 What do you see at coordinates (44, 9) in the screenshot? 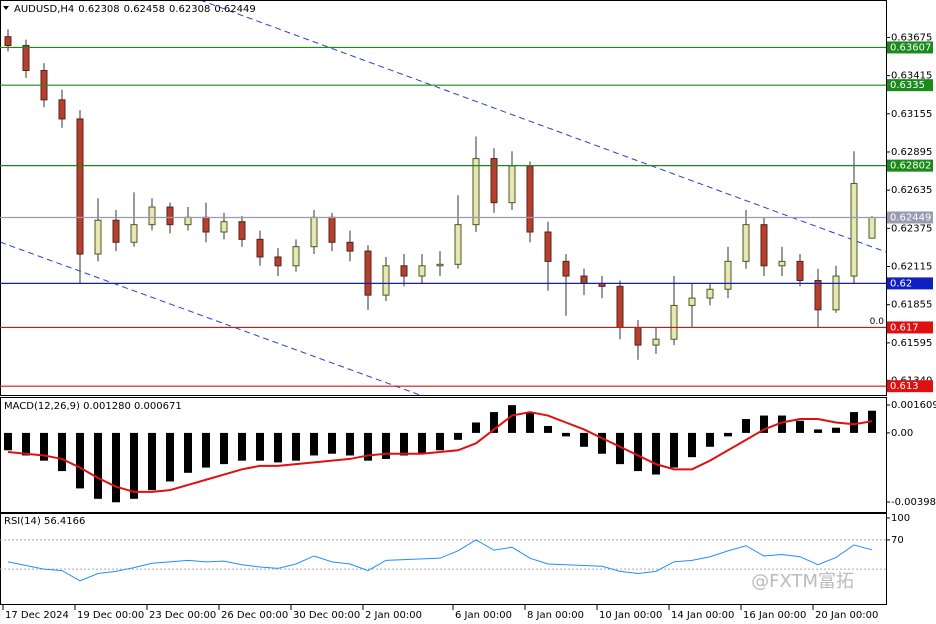
I see `header-value: AUDUSD,H4` at bounding box center [44, 9].